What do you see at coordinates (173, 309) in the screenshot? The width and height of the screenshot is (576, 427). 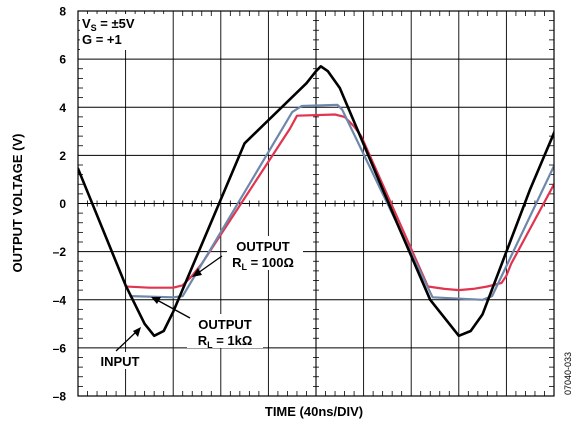 I see `annotation-1k-arrow` at bounding box center [173, 309].